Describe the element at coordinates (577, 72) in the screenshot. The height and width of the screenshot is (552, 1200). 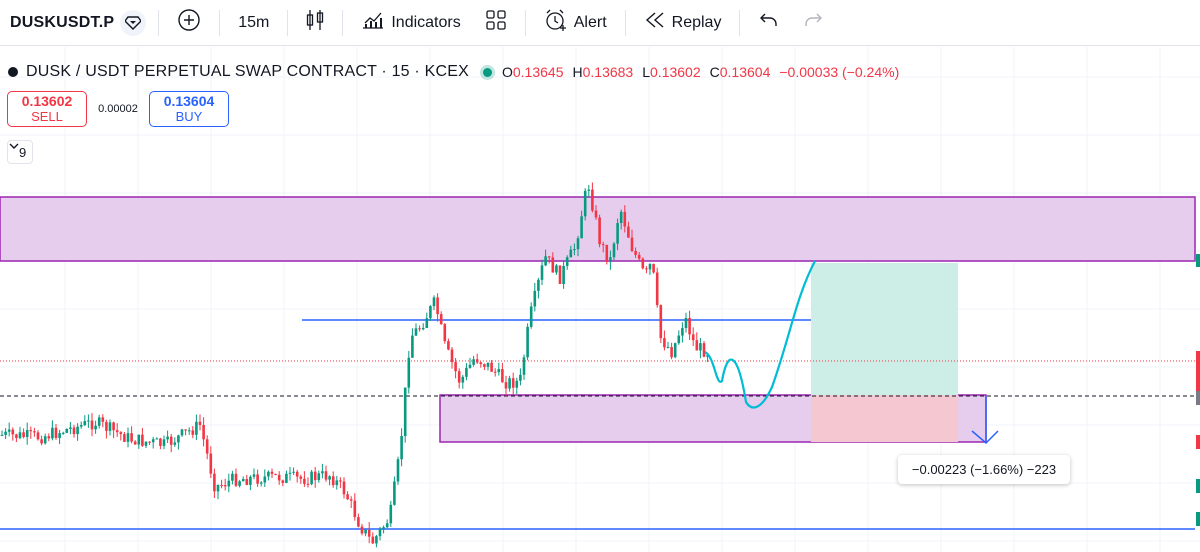
I see `high-key: H` at that location.